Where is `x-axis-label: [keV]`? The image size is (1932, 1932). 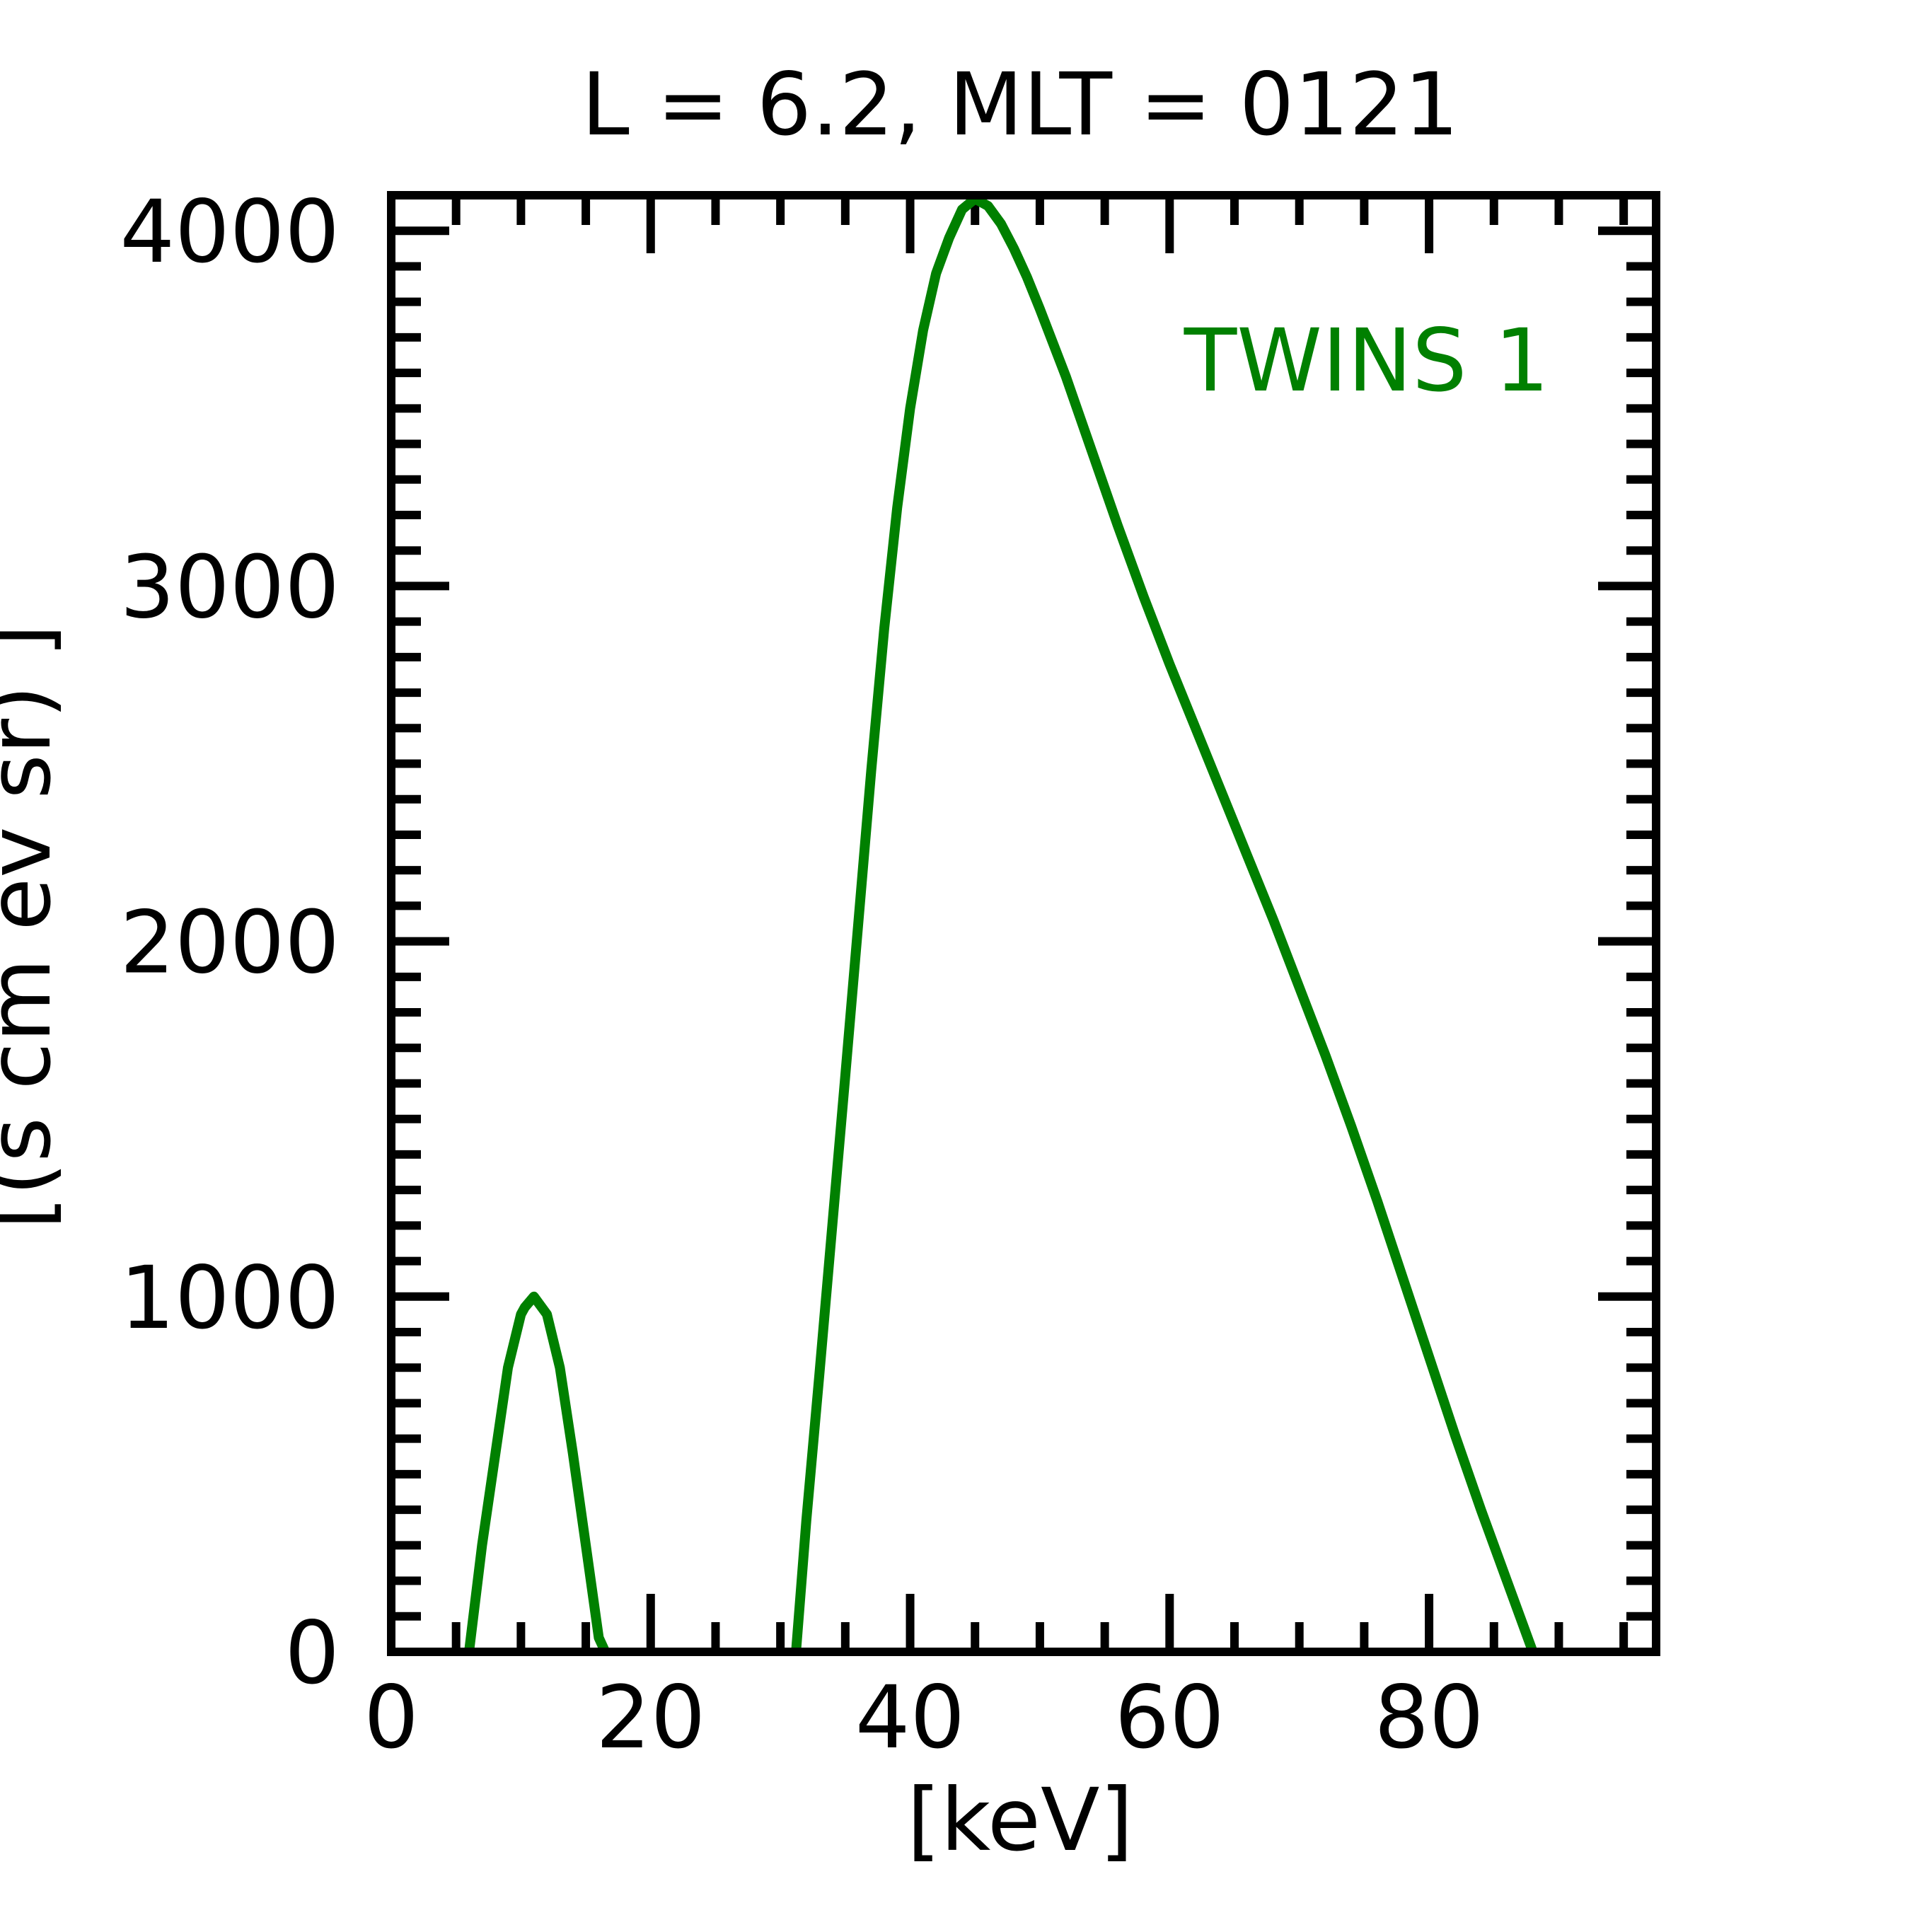
x-axis-label: [keV] is located at coordinates (1020, 1820).